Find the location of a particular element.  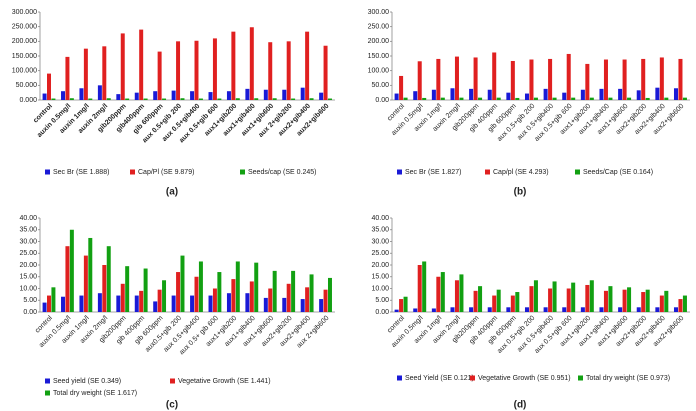

legend-label: Vegetative Growth (SE 0.951) is located at coordinates (524, 378).